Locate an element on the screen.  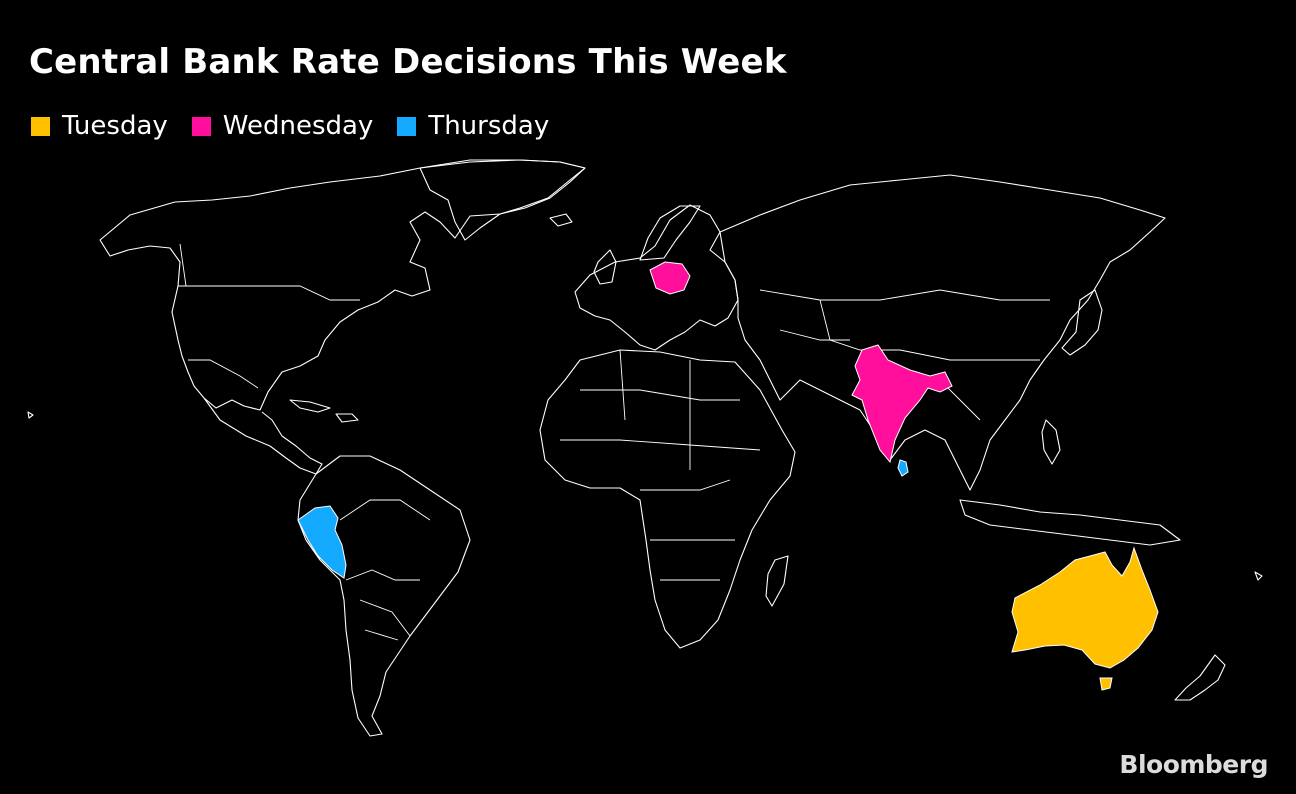
indonesia-outline is located at coordinates (1070, 522).